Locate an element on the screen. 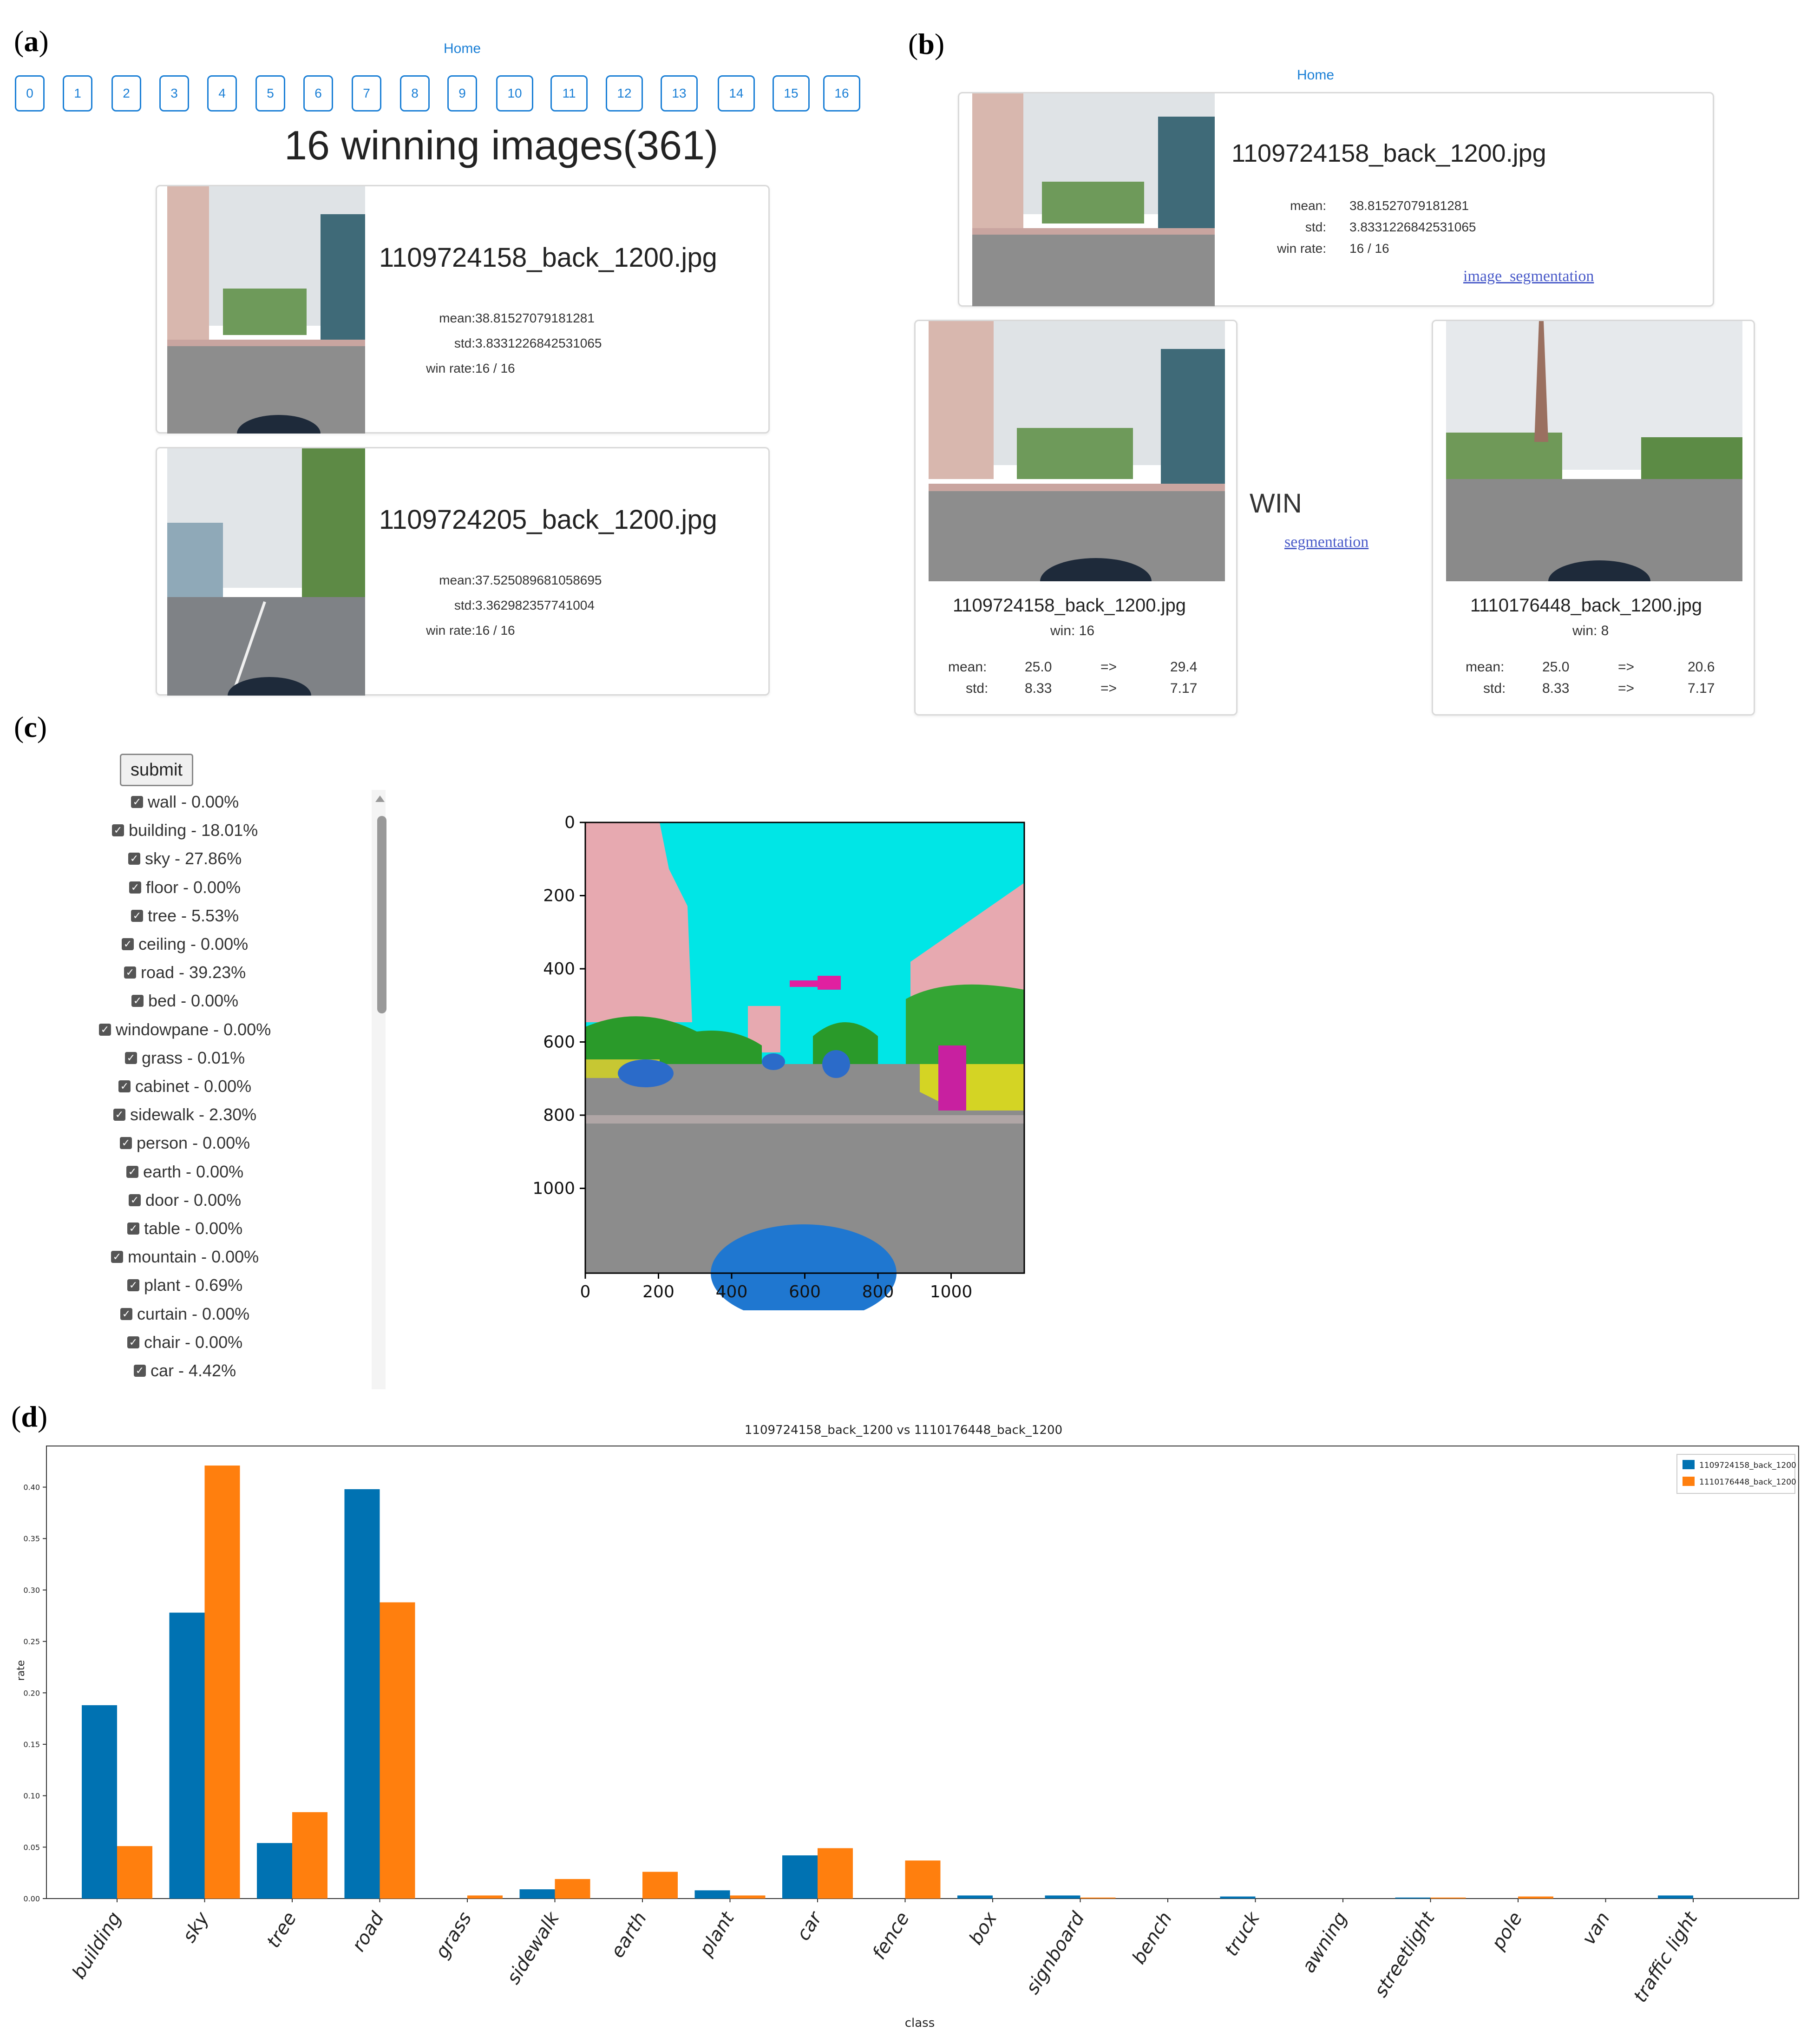 Image resolution: width=1807 pixels, height=2044 pixels. class-checkbox-item: ✓ chair - 0.00% is located at coordinates (184, 1342).